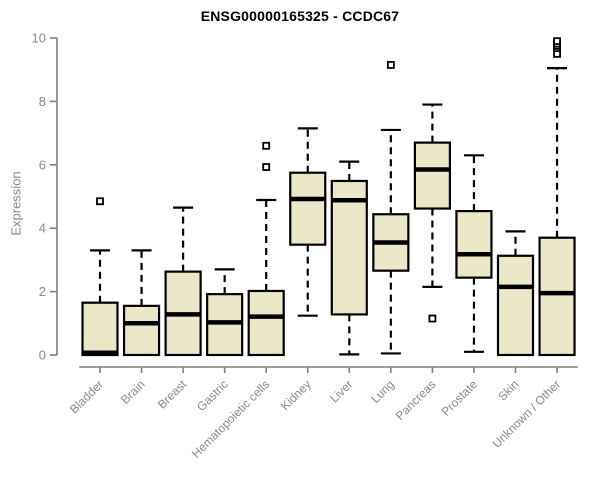 The height and width of the screenshot is (500, 600). Describe the element at coordinates (557, 296) in the screenshot. I see `box-unknown-other` at that location.